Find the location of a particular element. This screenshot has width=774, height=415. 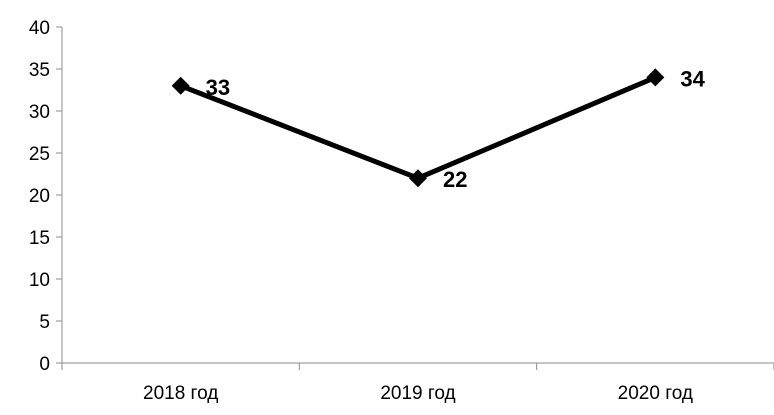

data-label: 34 is located at coordinates (692, 78).